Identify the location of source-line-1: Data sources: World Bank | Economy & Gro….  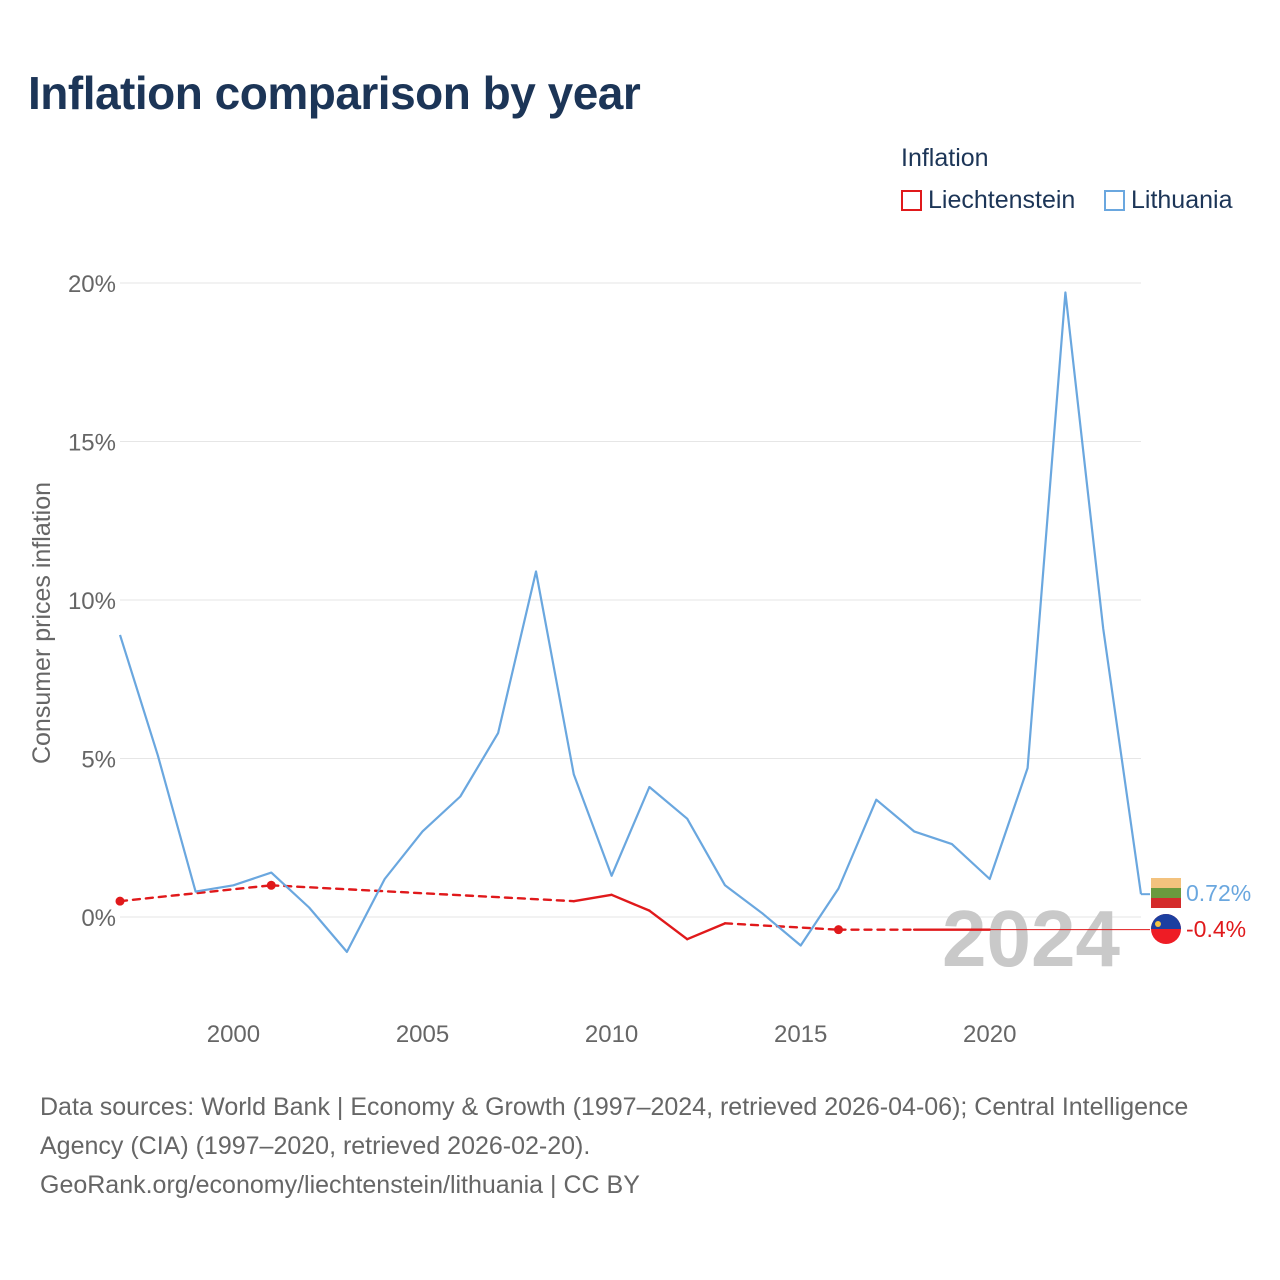
(614, 1126).